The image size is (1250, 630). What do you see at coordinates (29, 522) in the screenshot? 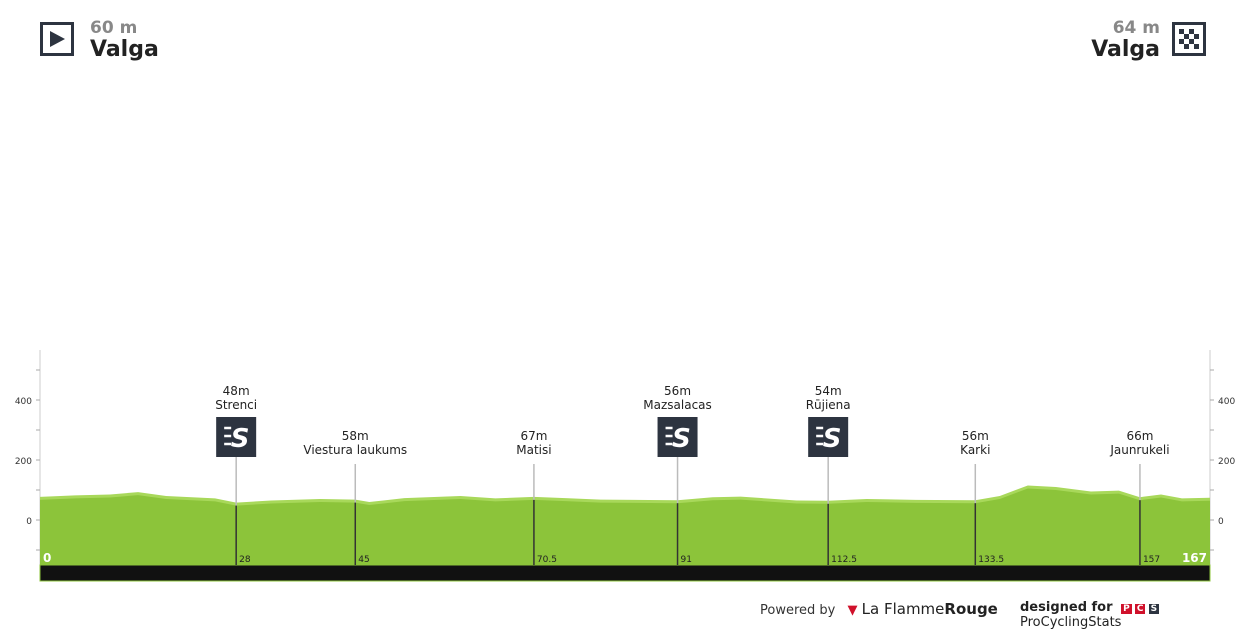
I see `y-tick-label-left: 0` at bounding box center [29, 522].